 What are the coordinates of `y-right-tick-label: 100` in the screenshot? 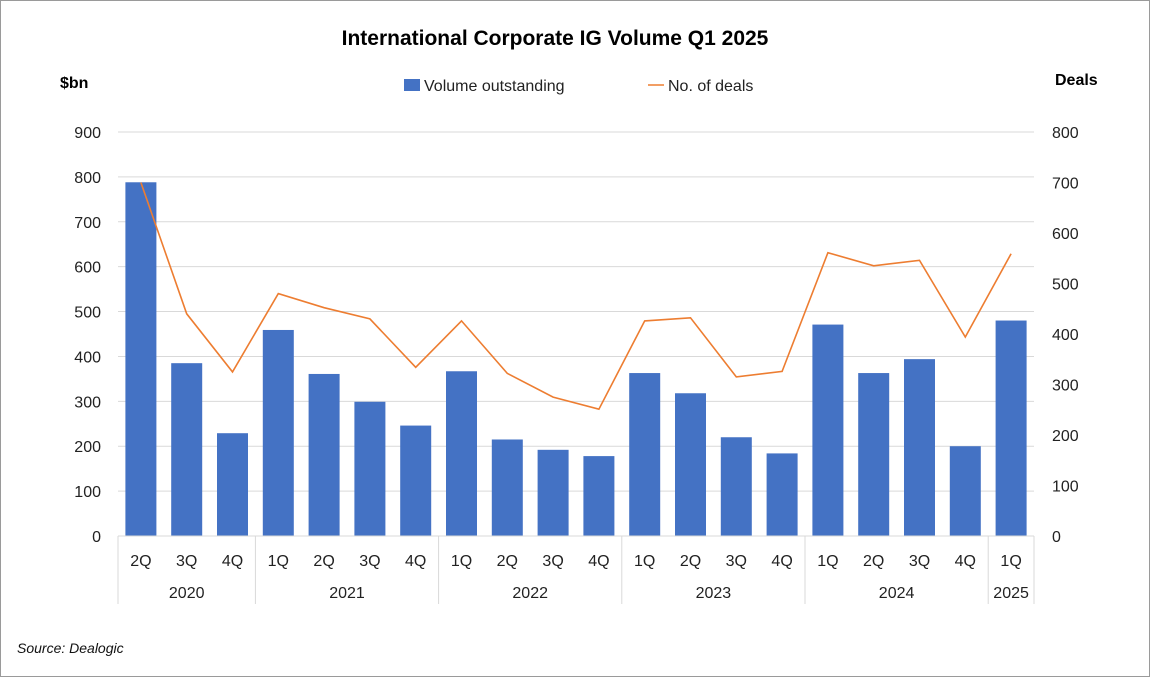 It's located at (1065, 487).